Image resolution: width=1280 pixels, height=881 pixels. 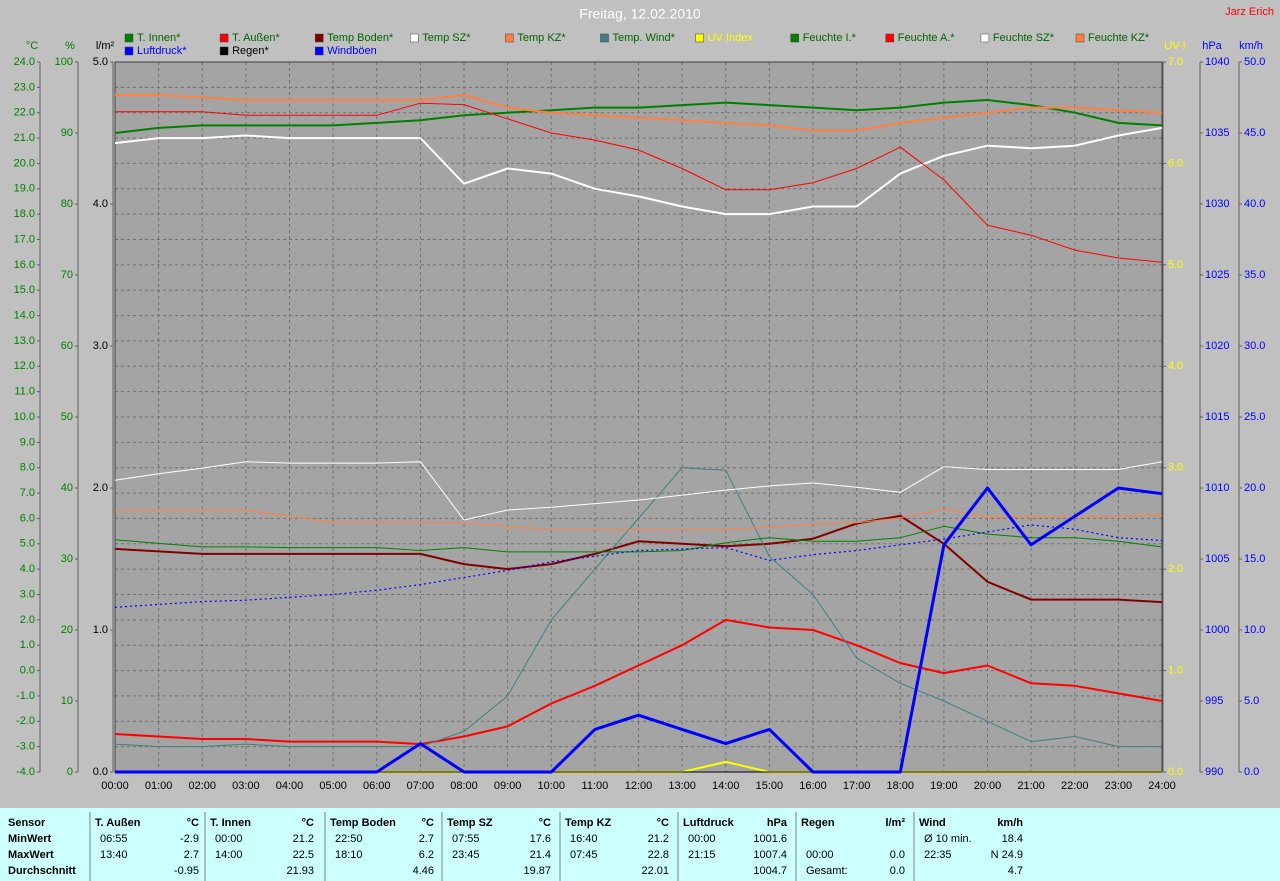 I want to click on y-tick-label: -1.0, so click(x=25, y=696).